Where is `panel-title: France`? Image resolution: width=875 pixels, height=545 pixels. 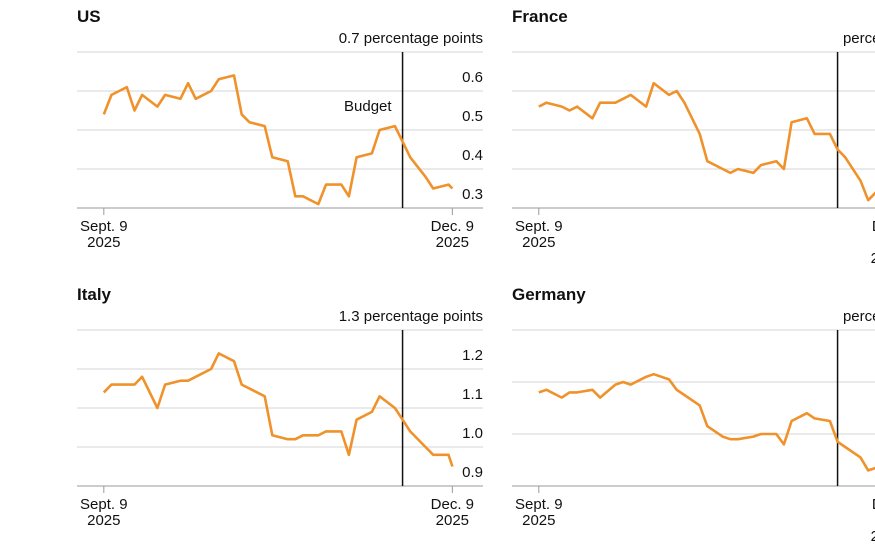
panel-title: France is located at coordinates (540, 16).